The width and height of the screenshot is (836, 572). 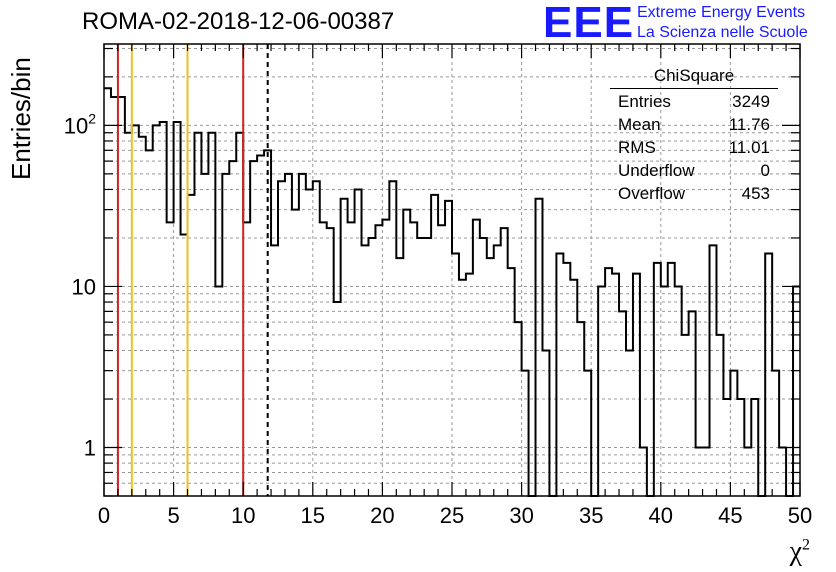 I want to click on x-axis-label: χ2, so click(x=799, y=551).